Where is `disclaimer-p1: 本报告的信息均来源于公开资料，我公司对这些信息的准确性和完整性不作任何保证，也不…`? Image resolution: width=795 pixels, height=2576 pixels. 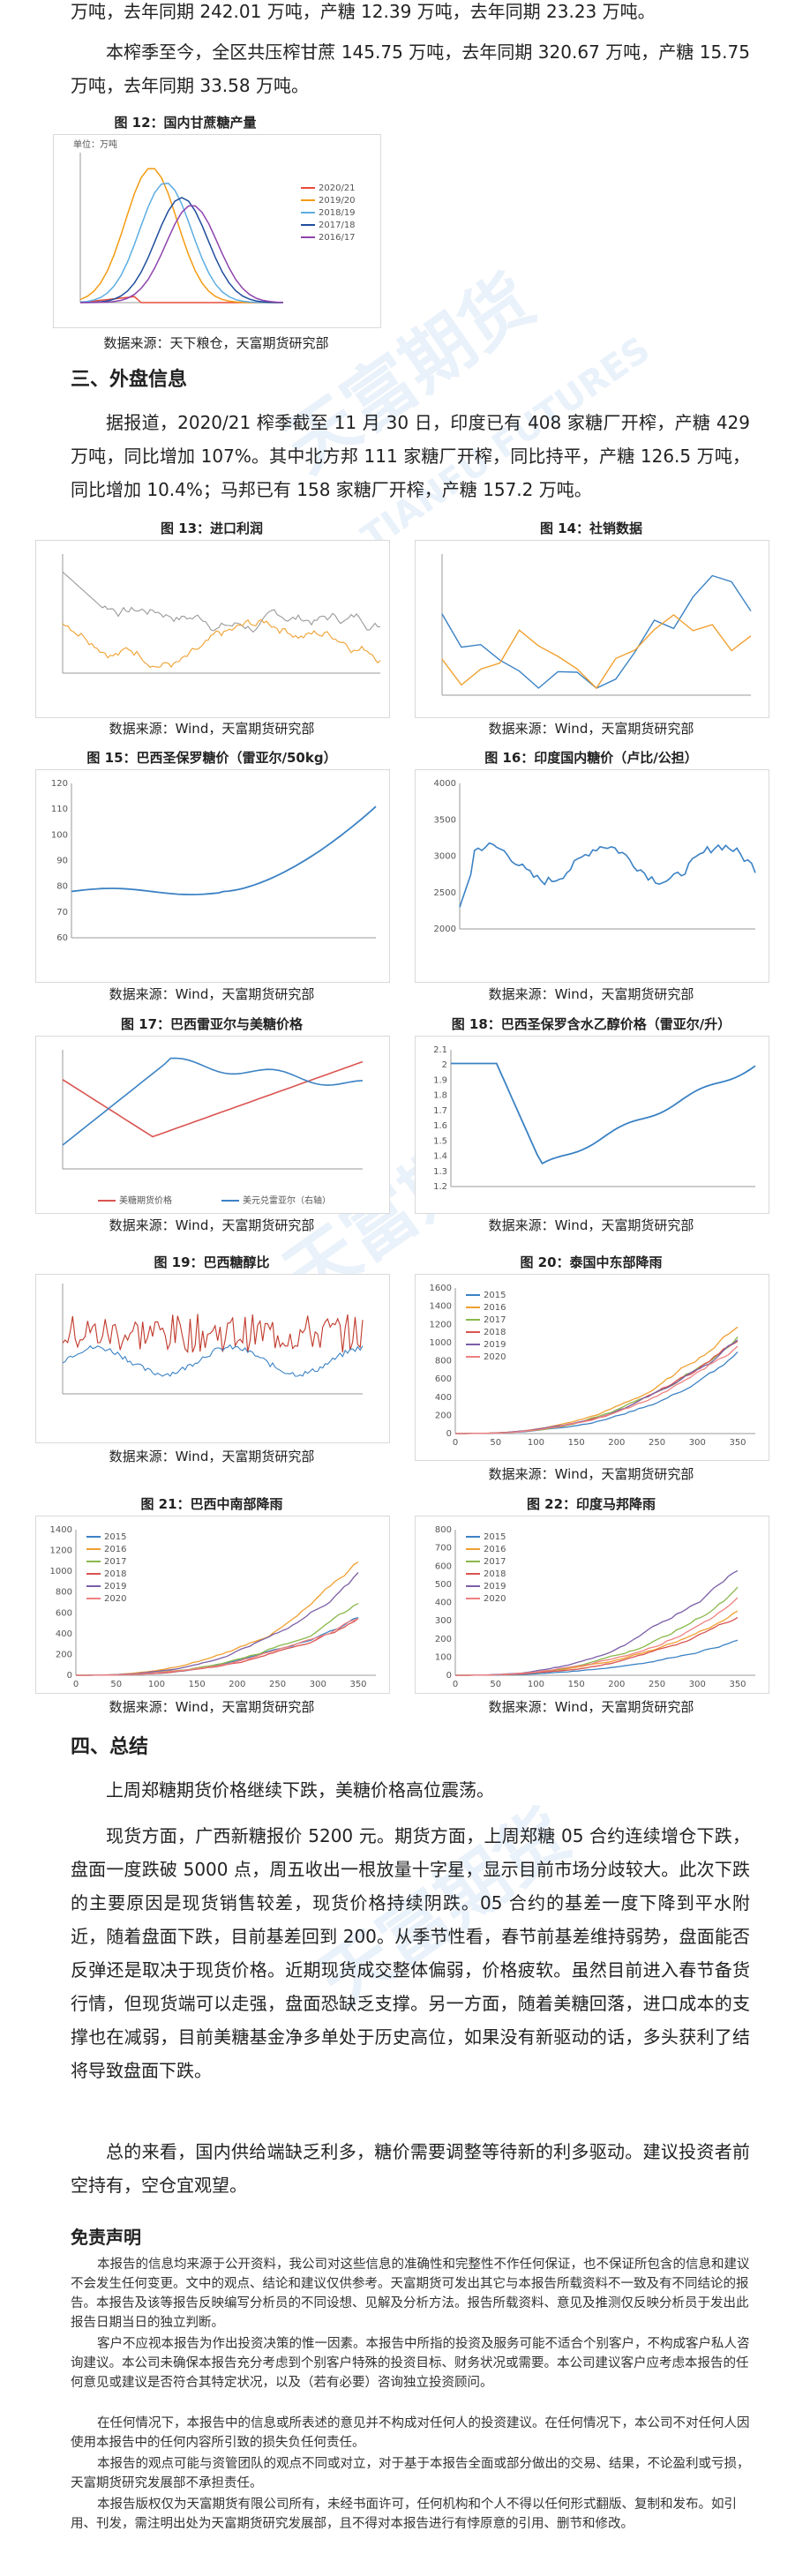 disclaimer-p1: 本报告的信息均来源于公开资料，我公司对这些信息的准确性和完整性不作任何保证，也不… is located at coordinates (410, 2294).